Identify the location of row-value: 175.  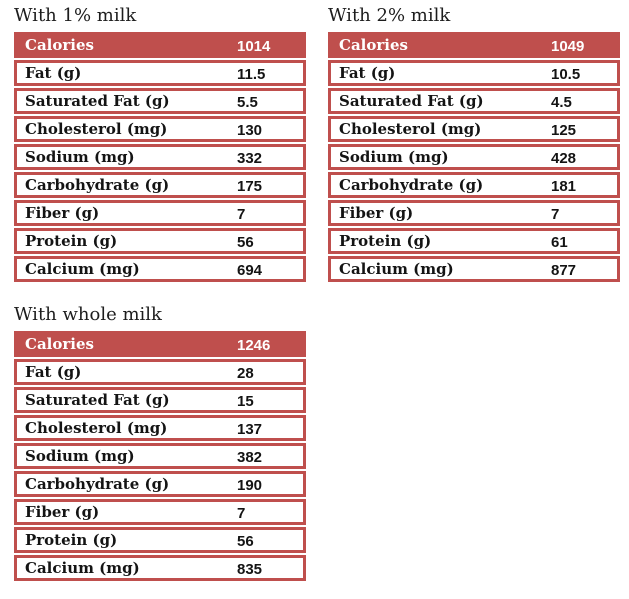
(250, 186).